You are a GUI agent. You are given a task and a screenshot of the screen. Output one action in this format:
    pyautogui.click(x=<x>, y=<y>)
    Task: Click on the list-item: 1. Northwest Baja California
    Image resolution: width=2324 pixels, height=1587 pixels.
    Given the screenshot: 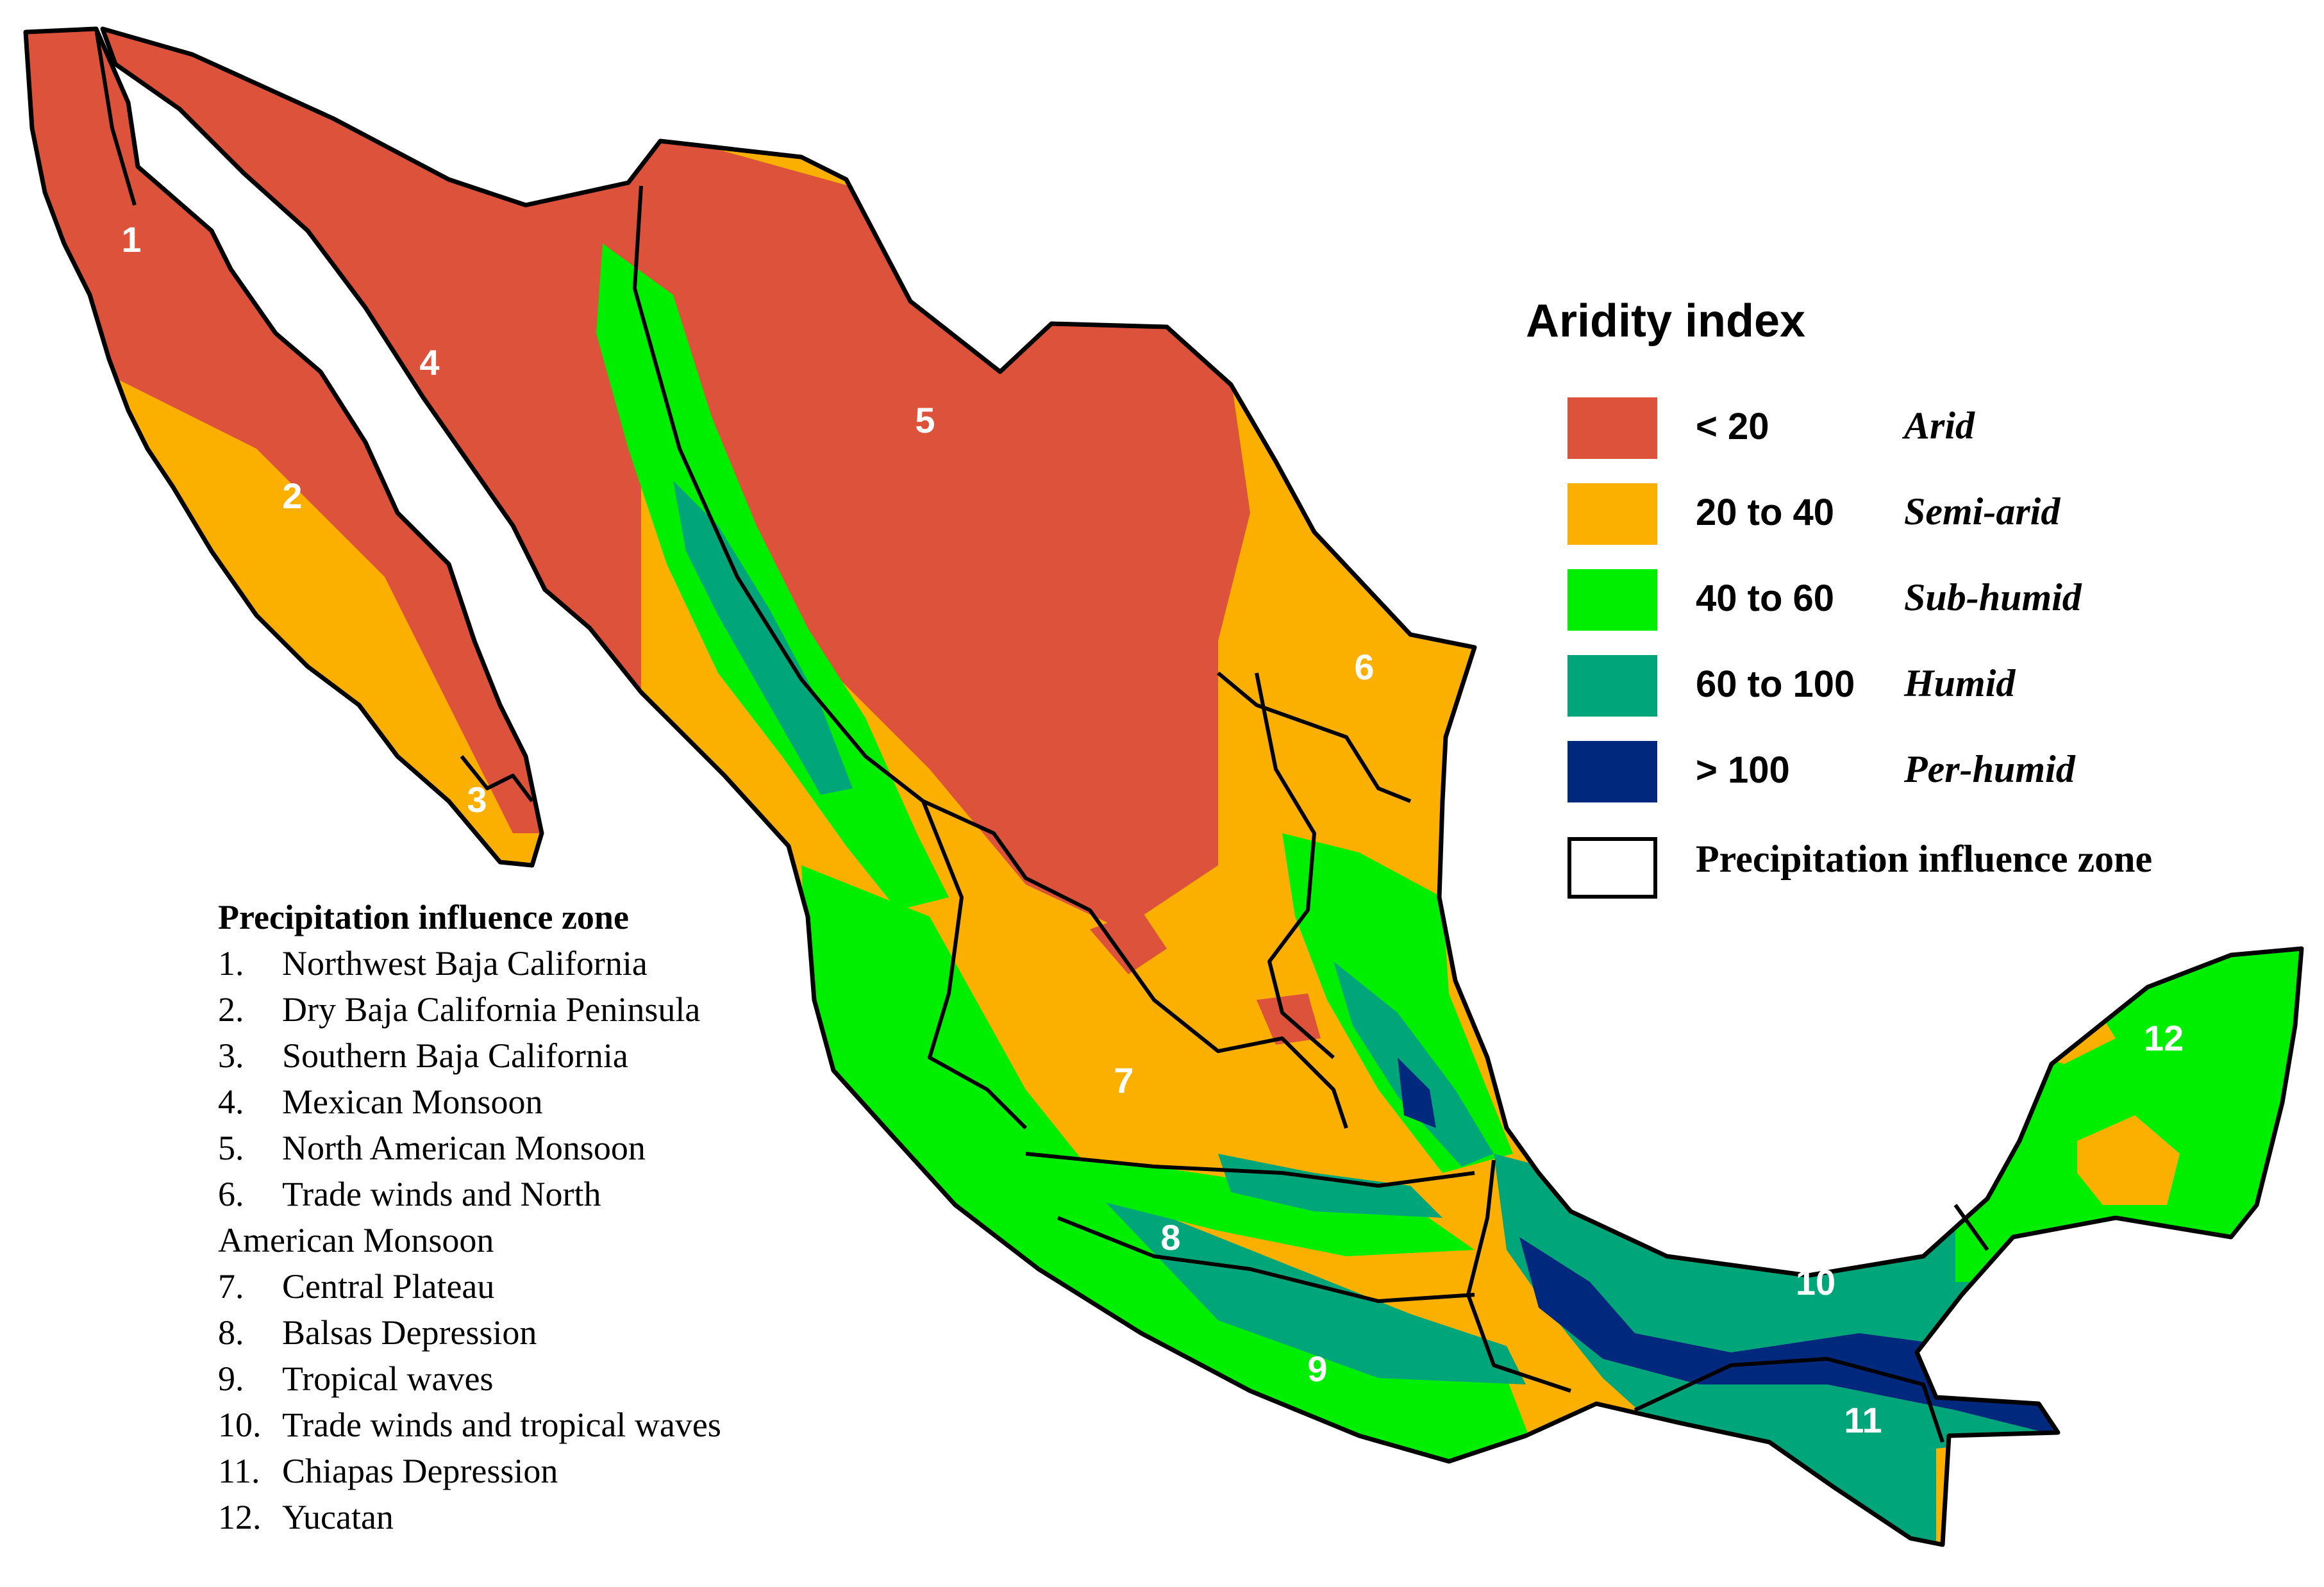 What is the action you would take?
    pyautogui.click(x=538, y=963)
    